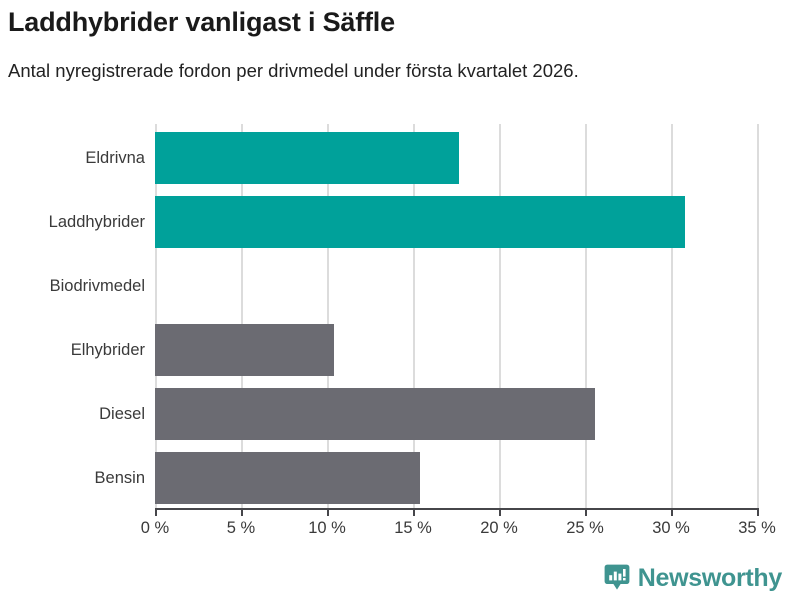  Describe the element at coordinates (710, 578) in the screenshot. I see `brand-name: Newsworthy` at that location.